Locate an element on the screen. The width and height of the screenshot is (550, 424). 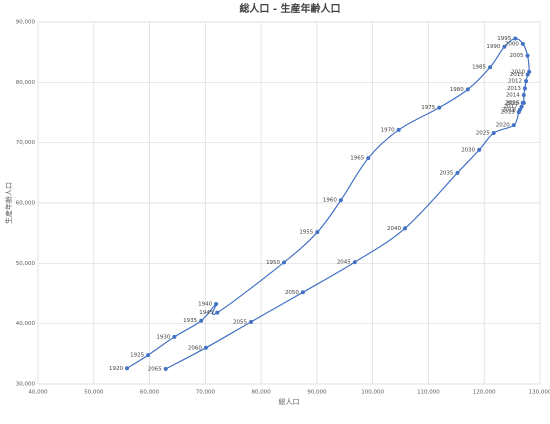
point-label: 2017 is located at coordinates (511, 107).